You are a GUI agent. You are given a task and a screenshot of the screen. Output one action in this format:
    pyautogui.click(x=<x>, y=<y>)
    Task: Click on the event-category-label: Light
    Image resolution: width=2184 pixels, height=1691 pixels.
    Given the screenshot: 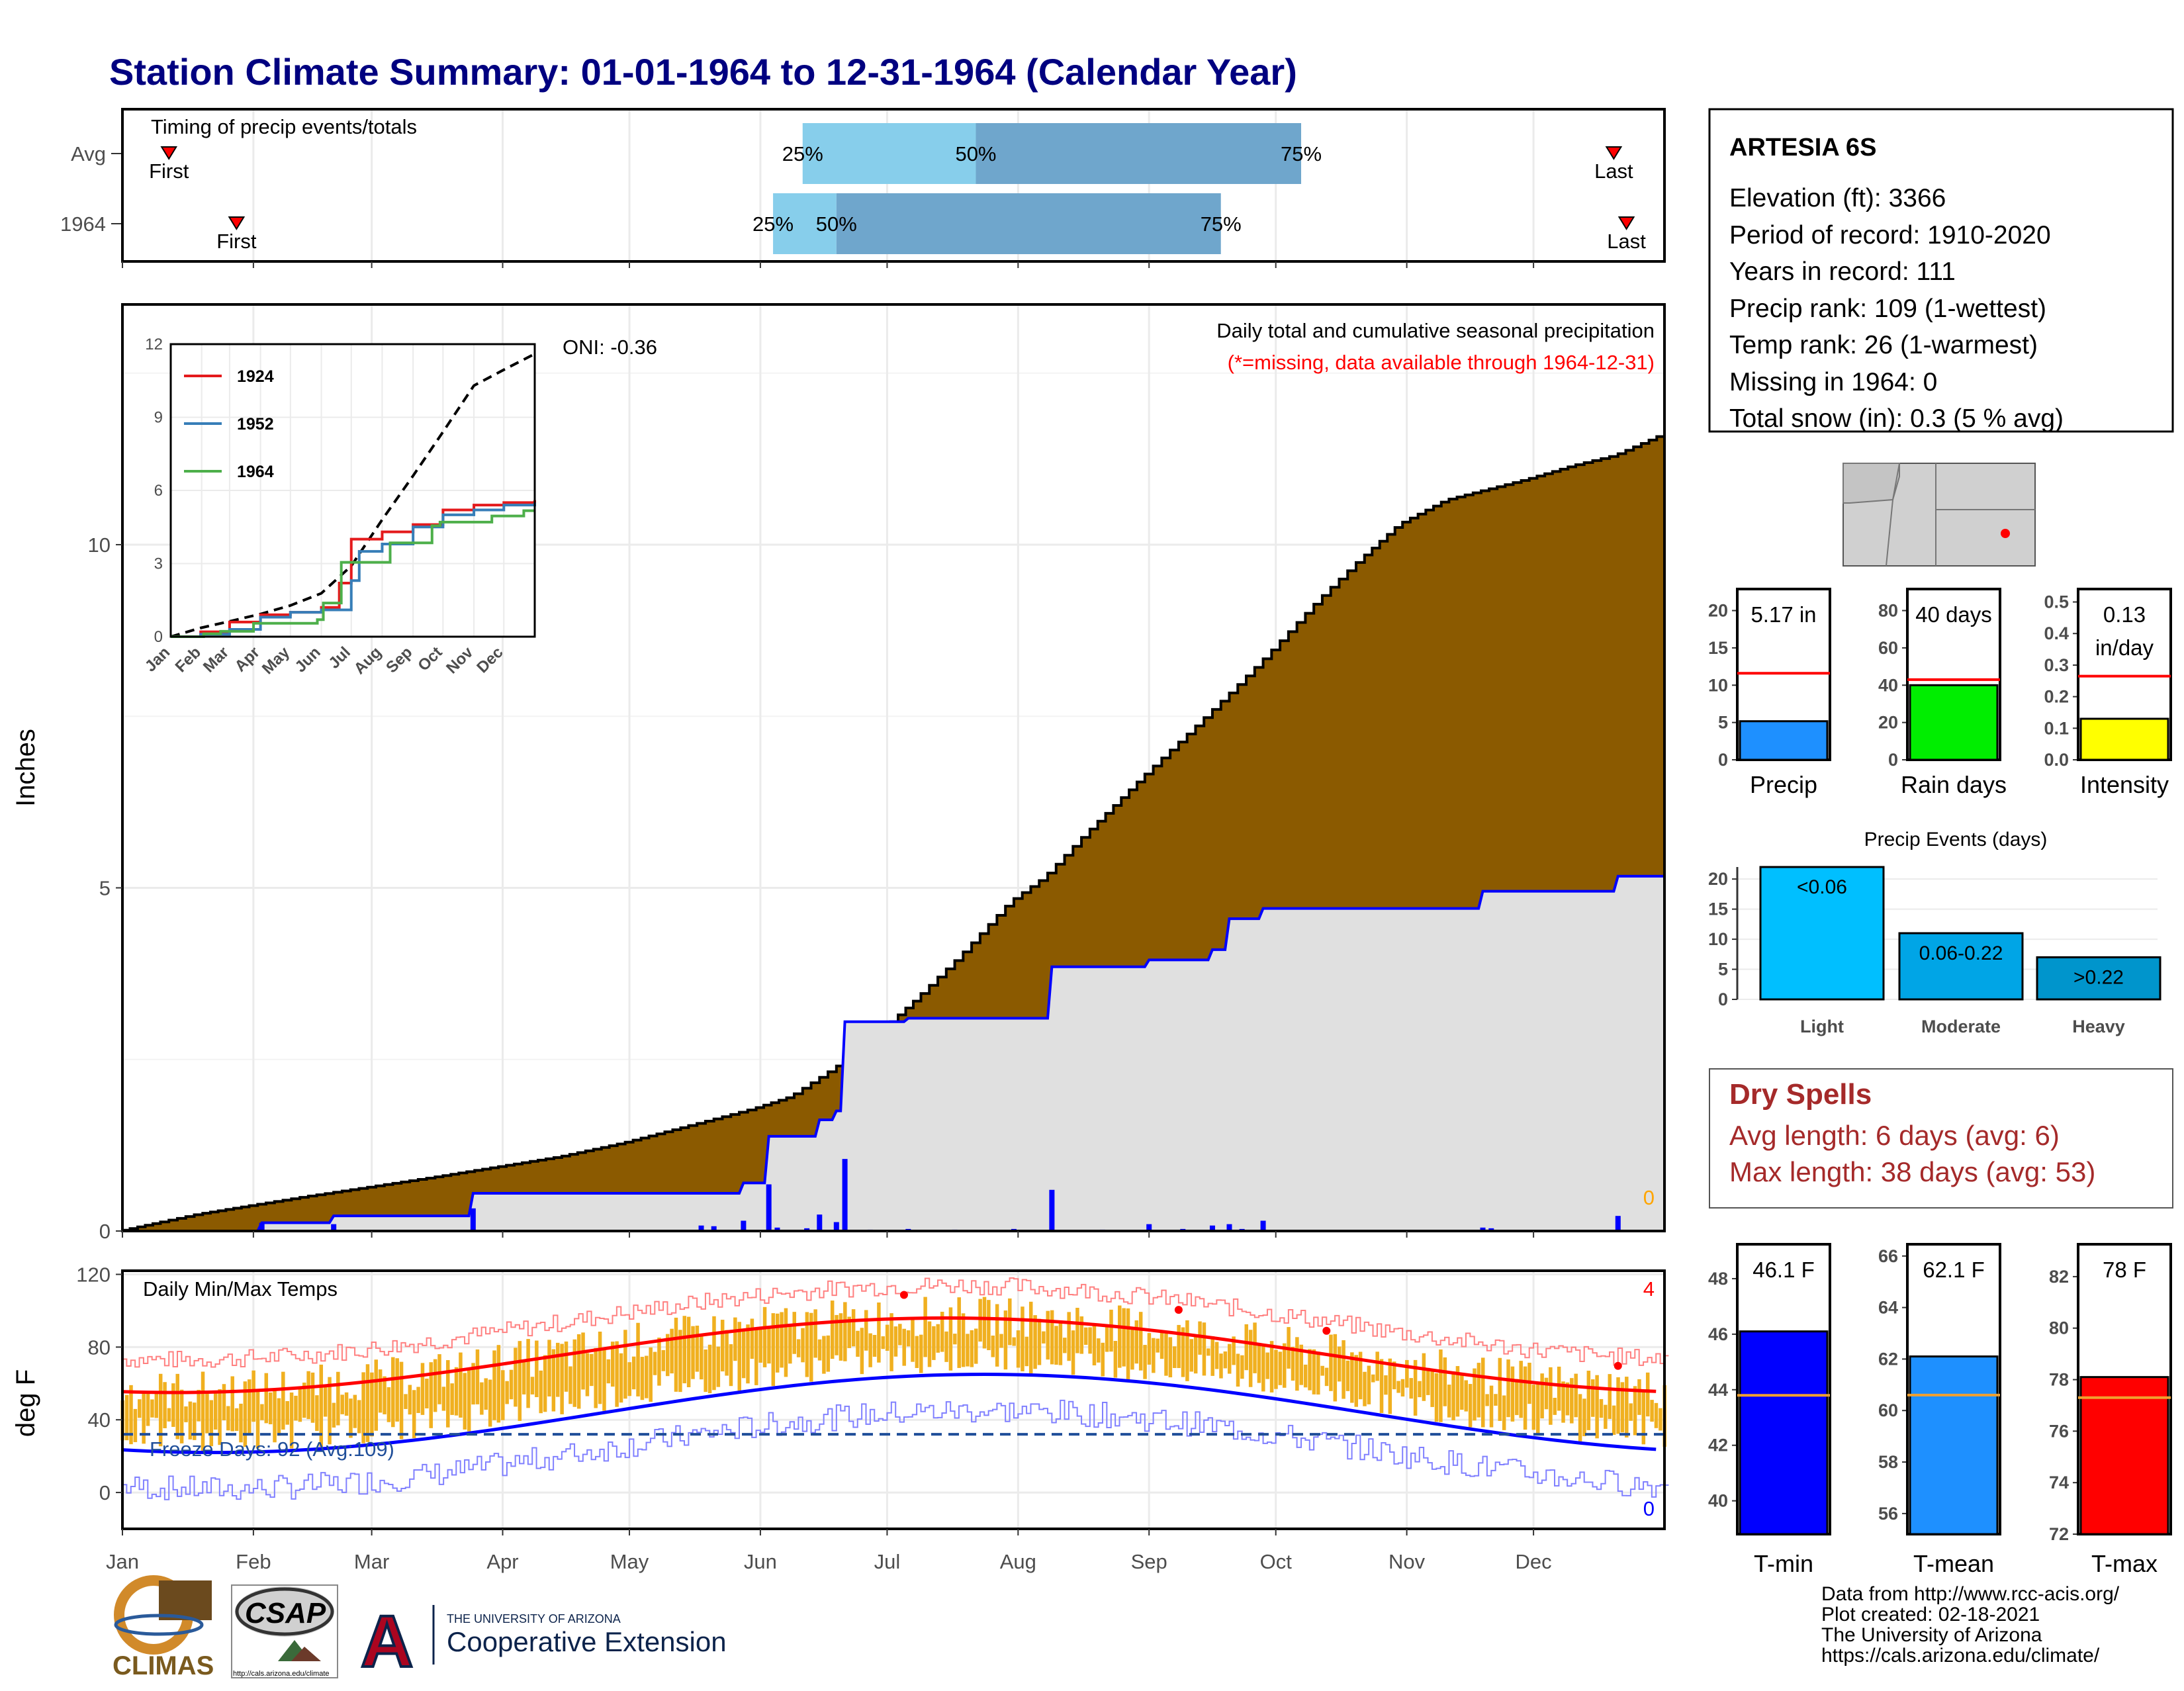 What is the action you would take?
    pyautogui.click(x=1822, y=1026)
    